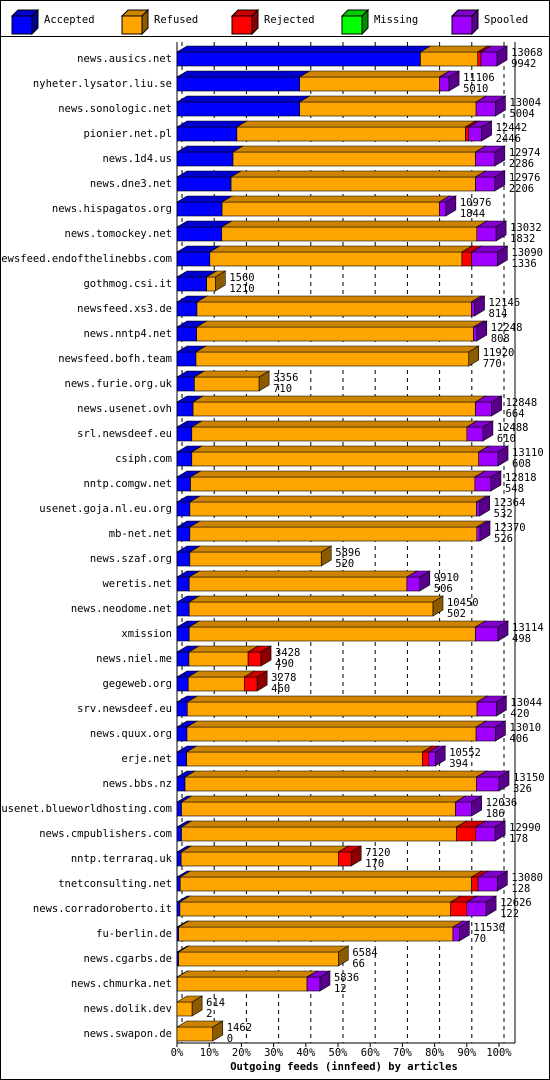 The width and height of the screenshot is (550, 1080). What do you see at coordinates (239, 1028) in the screenshot?
I see `total-label: 1462` at bounding box center [239, 1028].